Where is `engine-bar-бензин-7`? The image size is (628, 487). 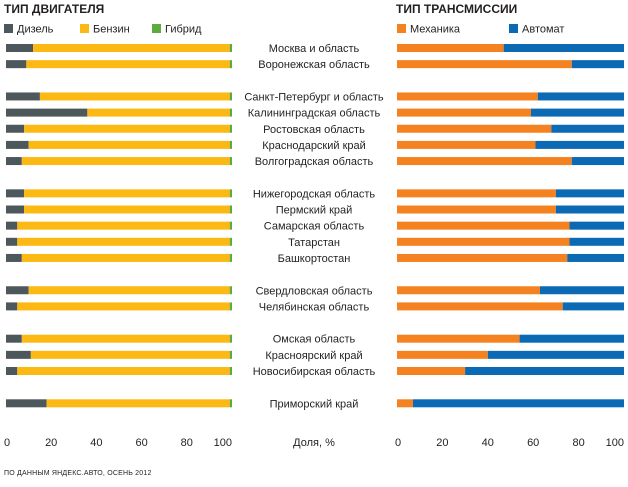
engine-bar-бензин-7 is located at coordinates (125, 161).